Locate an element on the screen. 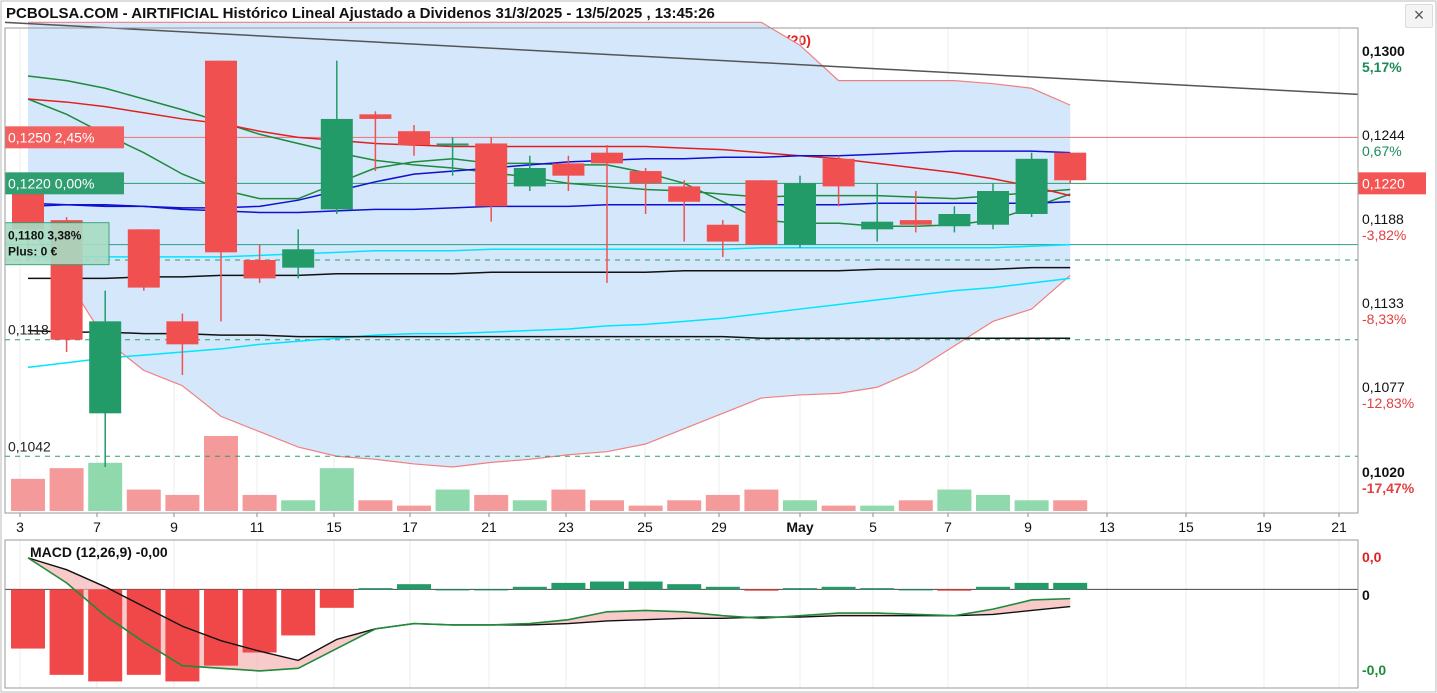 This screenshot has height=693, width=1437. macd-axis-top: 0,0 is located at coordinates (1372, 557).